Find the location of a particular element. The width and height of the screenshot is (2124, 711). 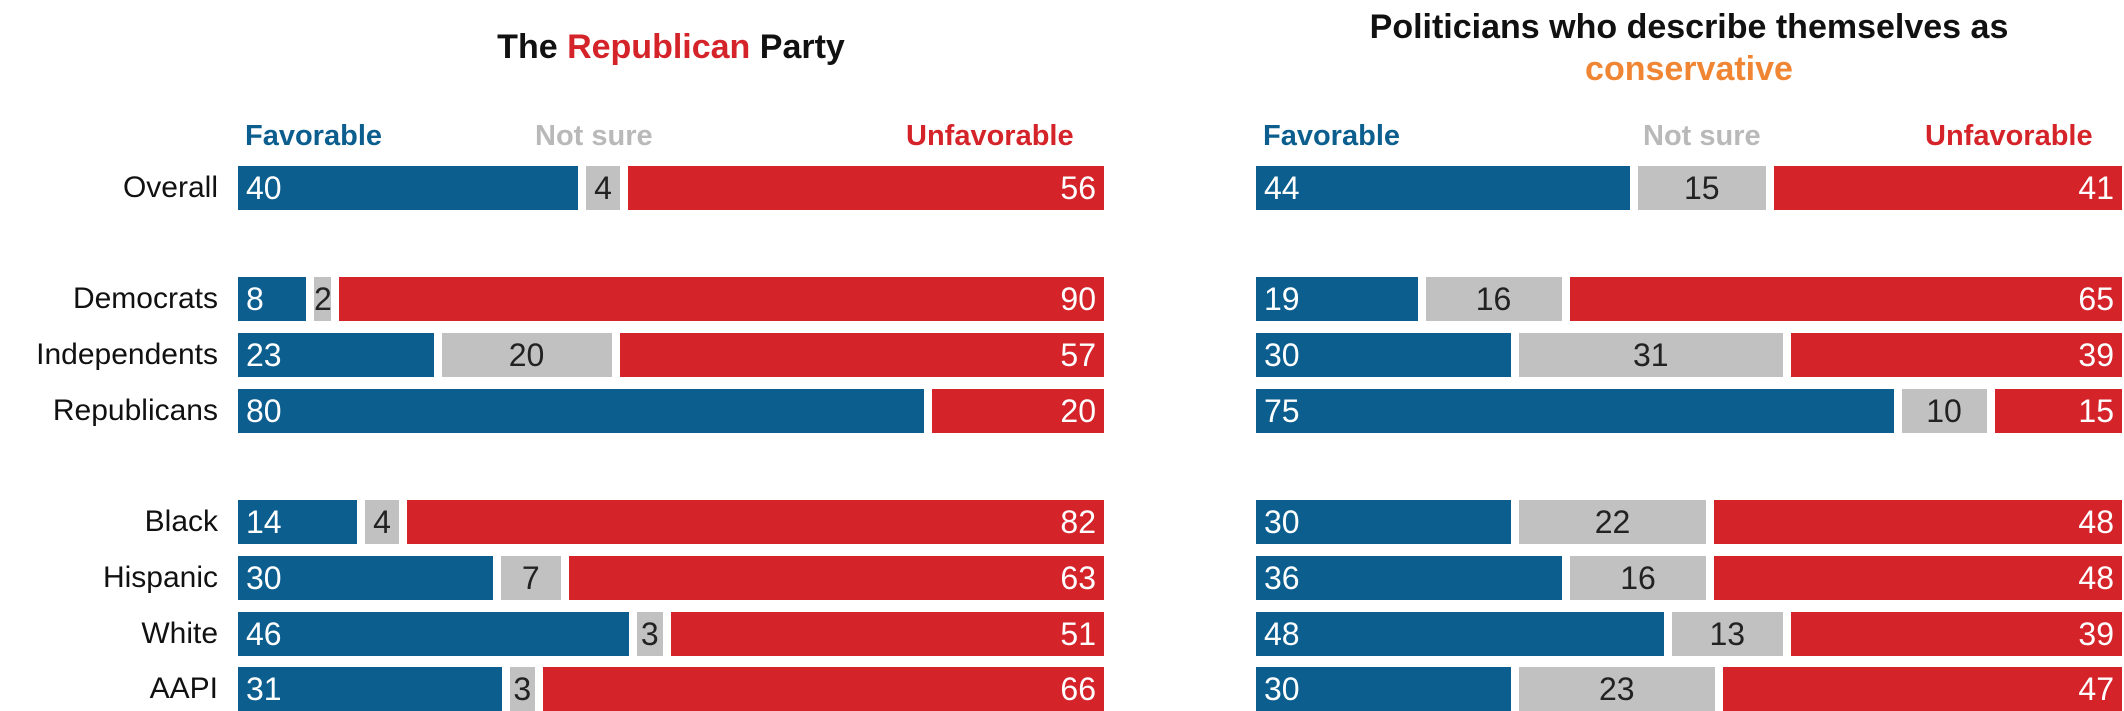

left-bar-black-unfavorable: 82 is located at coordinates (755, 522).